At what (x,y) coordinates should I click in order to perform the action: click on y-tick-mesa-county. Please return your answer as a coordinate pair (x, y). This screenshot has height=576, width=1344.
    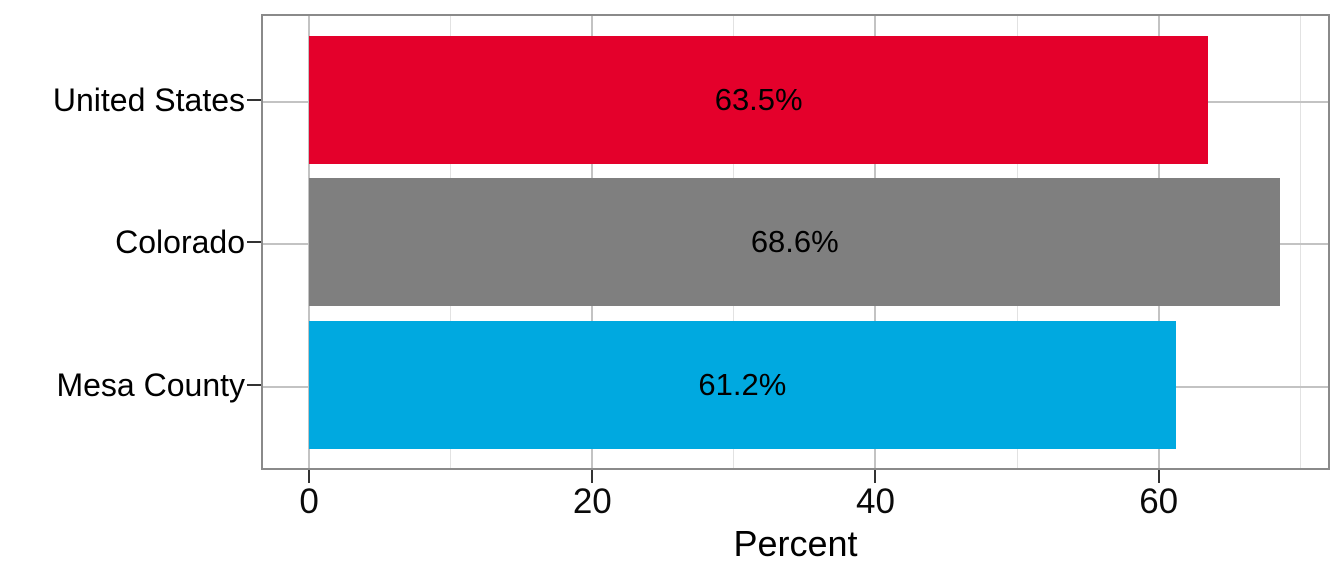
    Looking at the image, I should click on (254, 384).